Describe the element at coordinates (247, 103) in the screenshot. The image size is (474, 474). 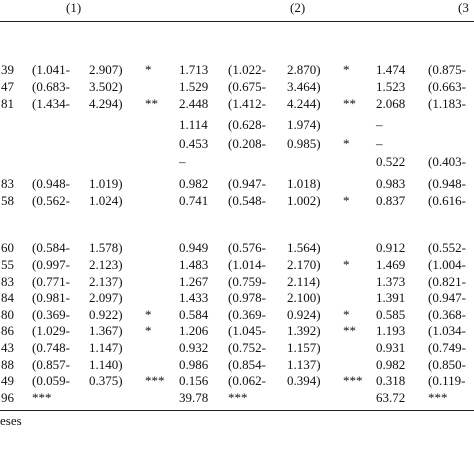
I see `table-cell: (1.412-` at that location.